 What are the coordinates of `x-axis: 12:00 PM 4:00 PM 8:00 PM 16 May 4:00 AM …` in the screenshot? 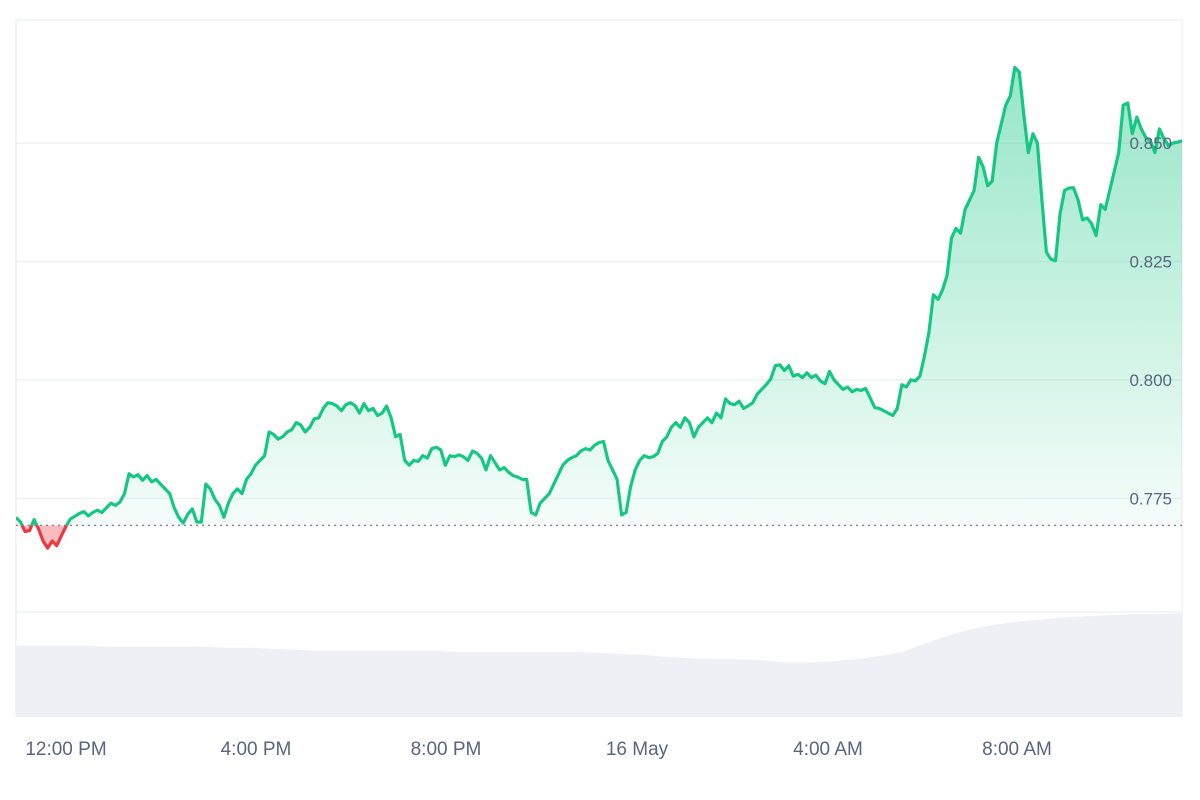 It's located at (538, 749).